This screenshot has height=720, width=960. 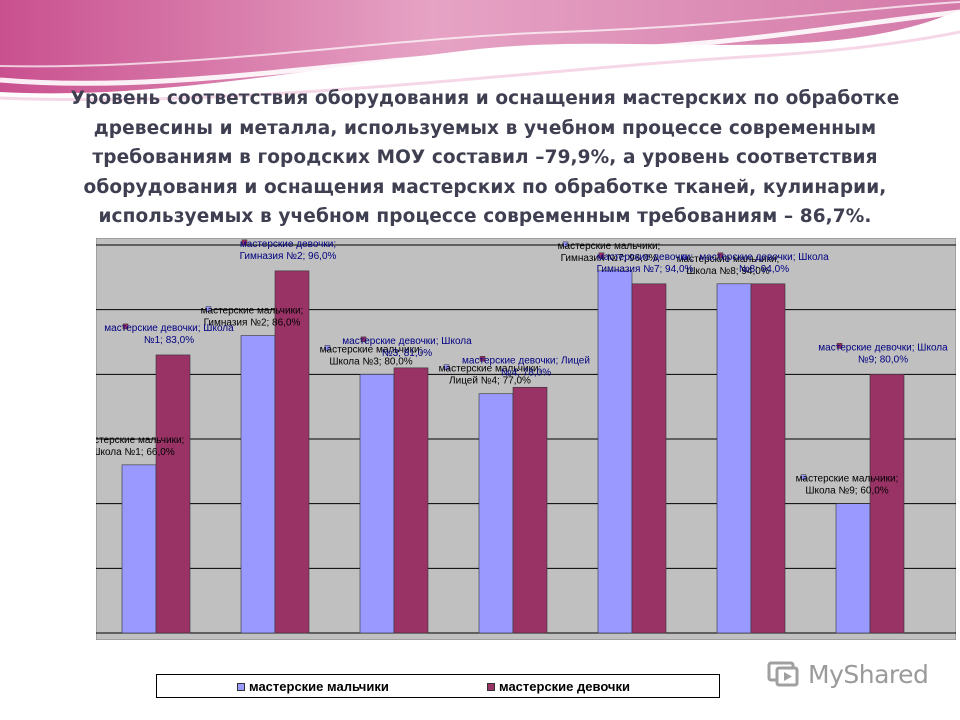 I want to click on data-label-girls-6: мастерские девочки; Школа №8; 94,0%, so click(x=764, y=263).